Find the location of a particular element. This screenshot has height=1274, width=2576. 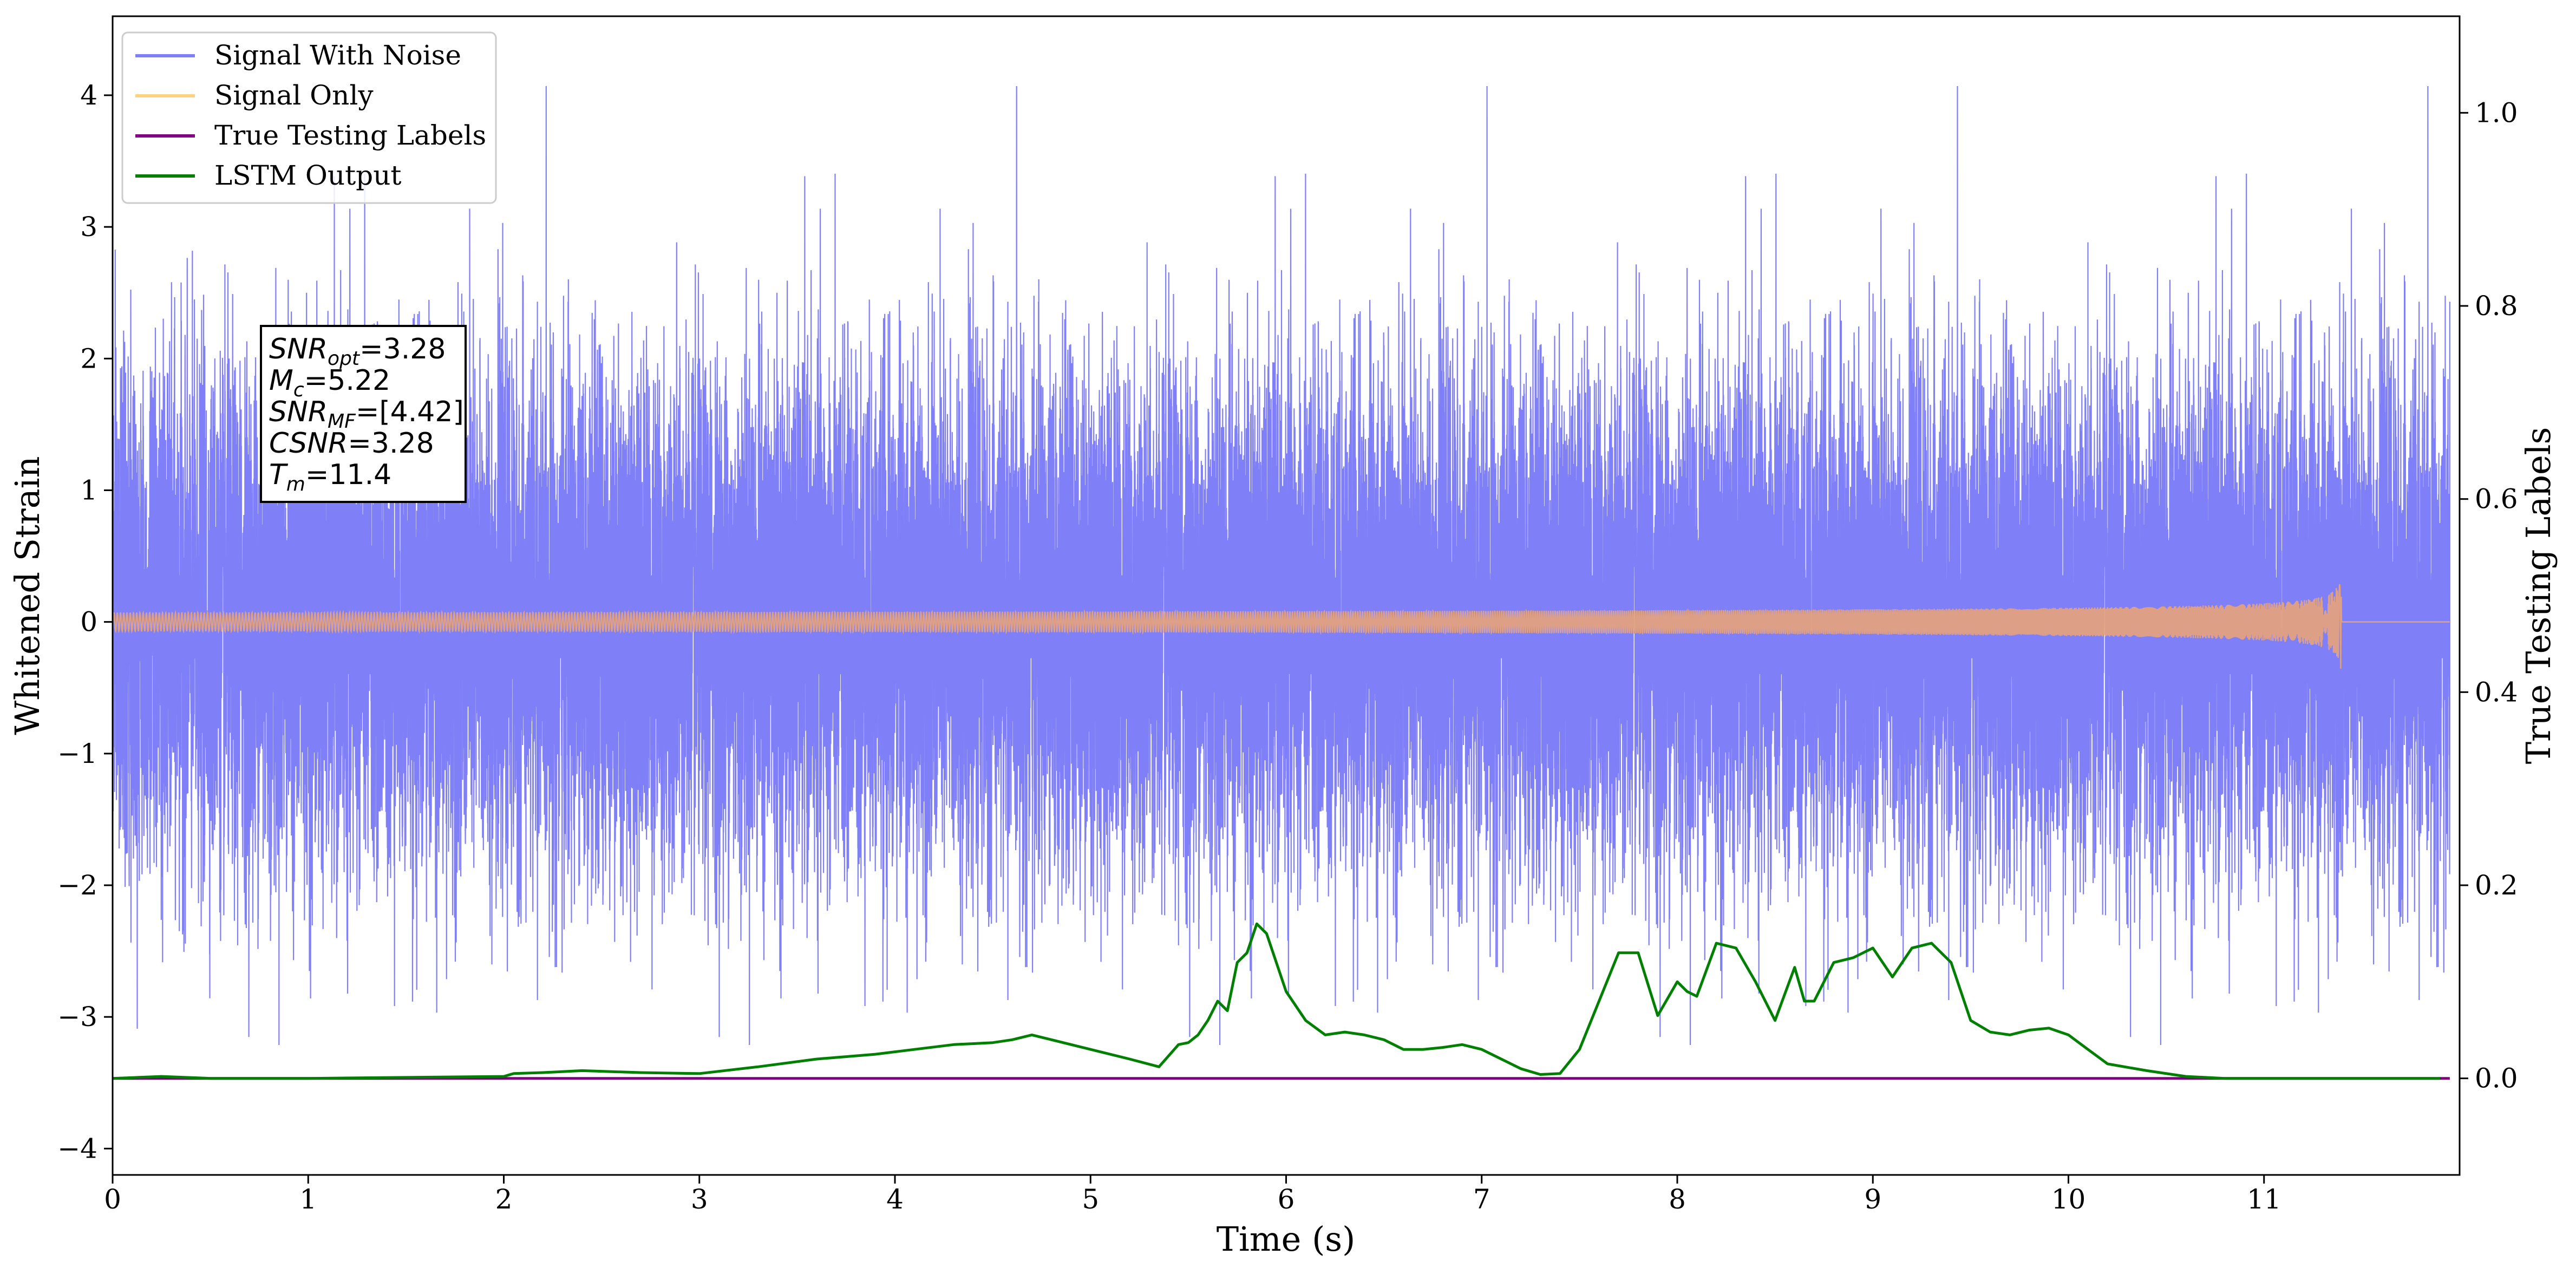

y-tick-label: −4 is located at coordinates (77, 1148).